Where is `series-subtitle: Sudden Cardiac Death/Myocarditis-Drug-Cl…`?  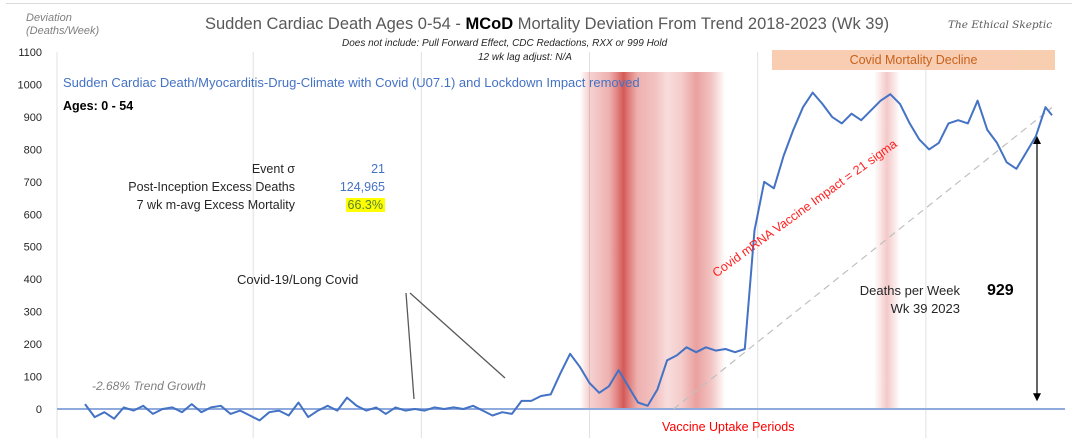
series-subtitle: Sudden Cardiac Death/Myocarditis-Drug-Cl… is located at coordinates (351, 82).